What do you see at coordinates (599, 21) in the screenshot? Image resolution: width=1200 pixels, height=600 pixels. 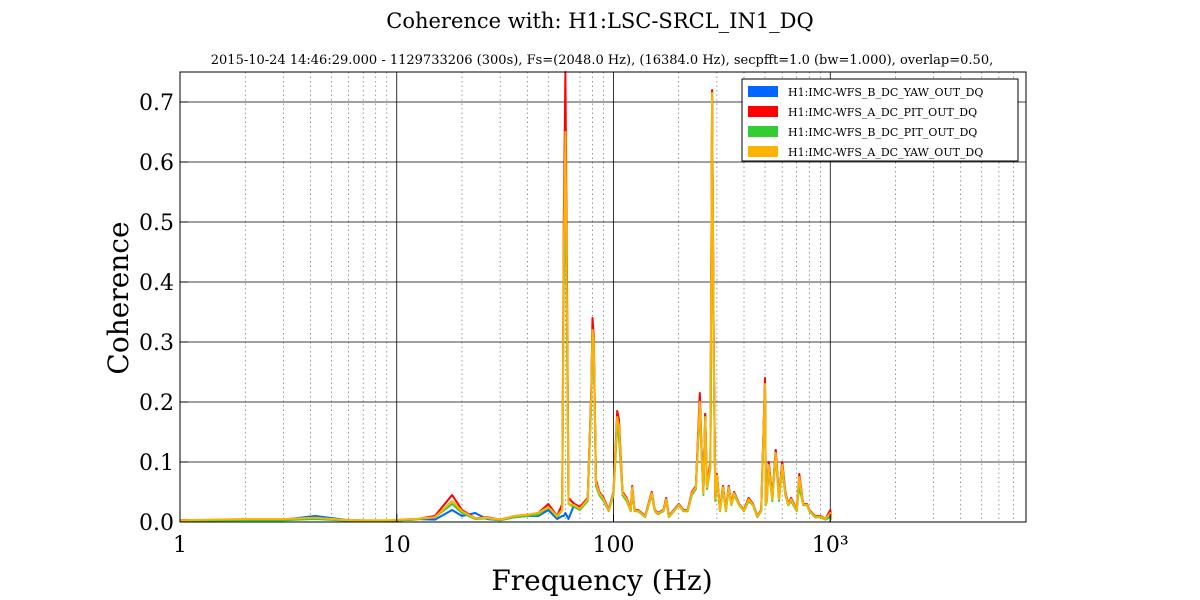 I see `chart-title: Coherence with: H1:LSC-SRCL_IN1_DQ` at bounding box center [599, 21].